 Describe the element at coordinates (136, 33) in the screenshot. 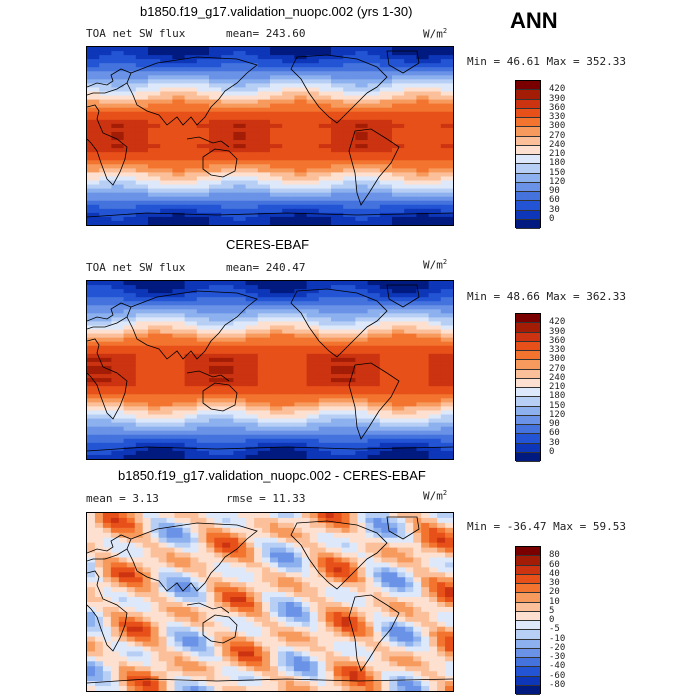

I see `panel-1-field-label: TOA net SW flux` at that location.